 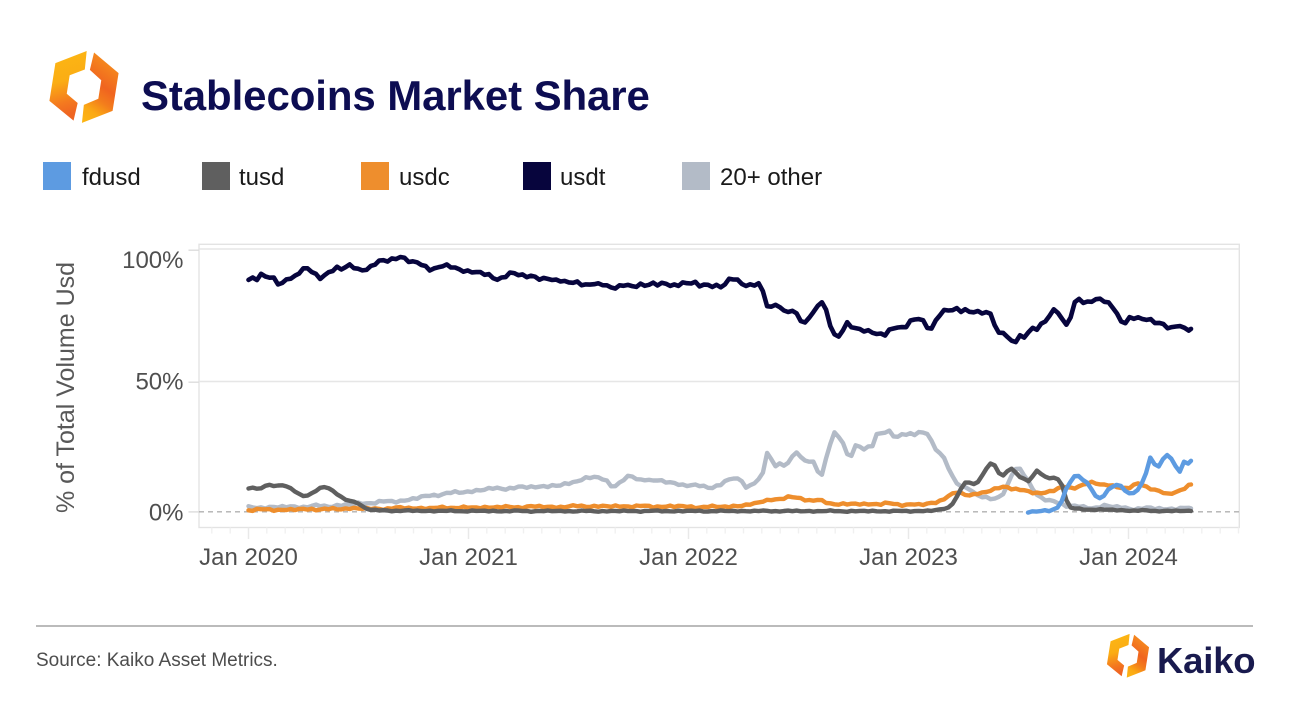 I want to click on svg-text: Jan 2023, so click(x=908, y=557).